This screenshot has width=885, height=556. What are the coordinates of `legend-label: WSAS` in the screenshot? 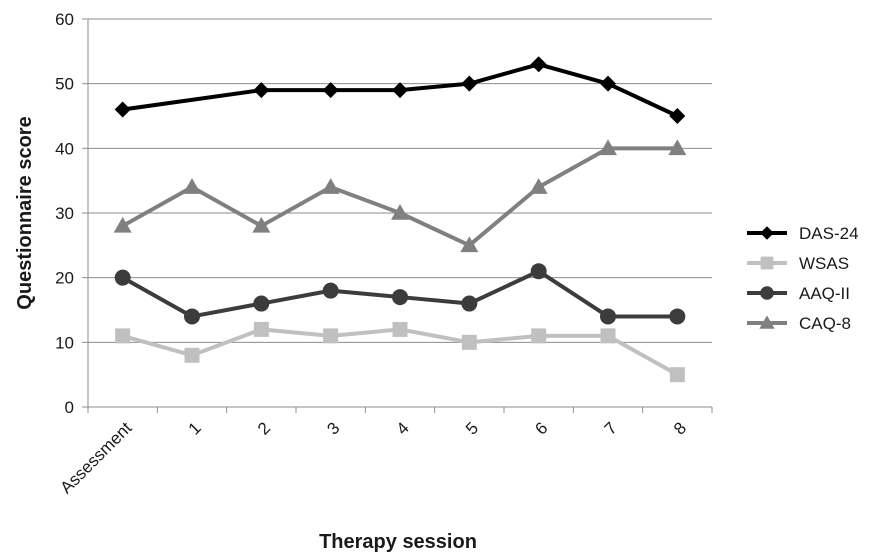 It's located at (824, 263).